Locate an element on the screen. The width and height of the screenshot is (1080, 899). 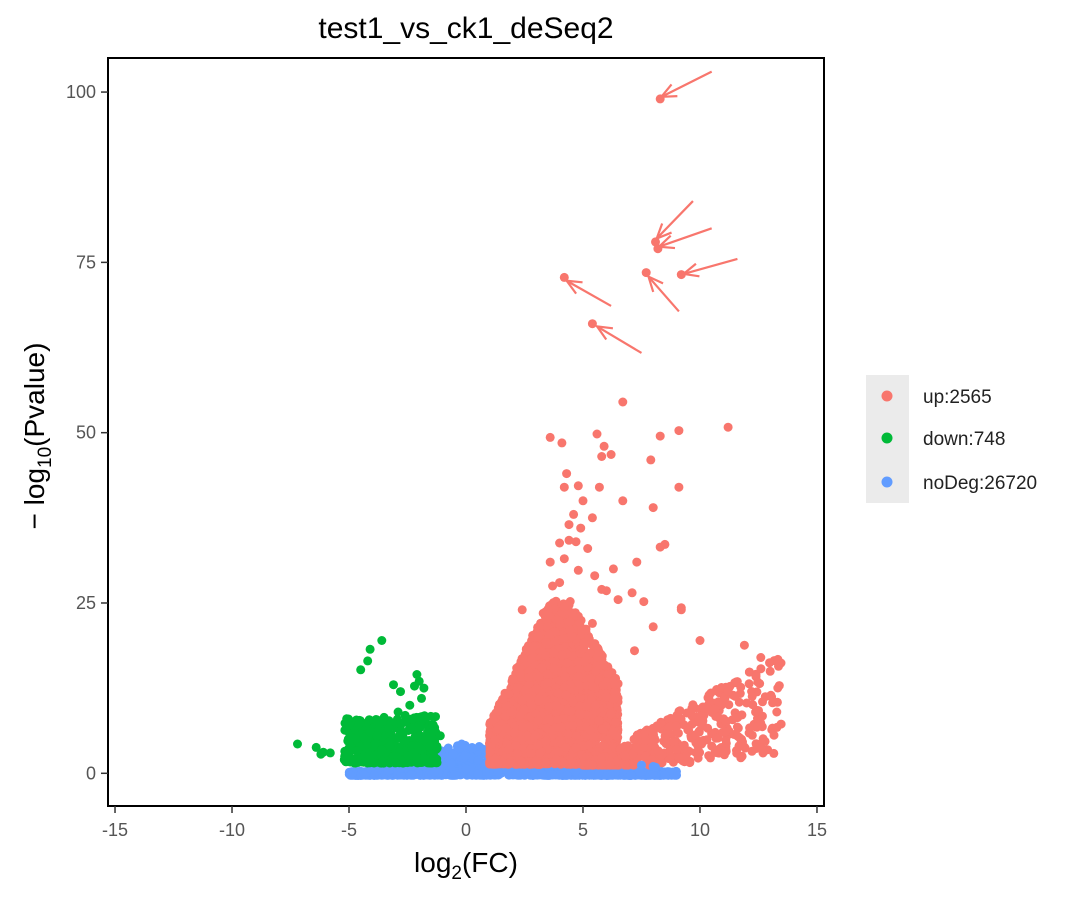
x-tick-label: 5 is located at coordinates (583, 830).